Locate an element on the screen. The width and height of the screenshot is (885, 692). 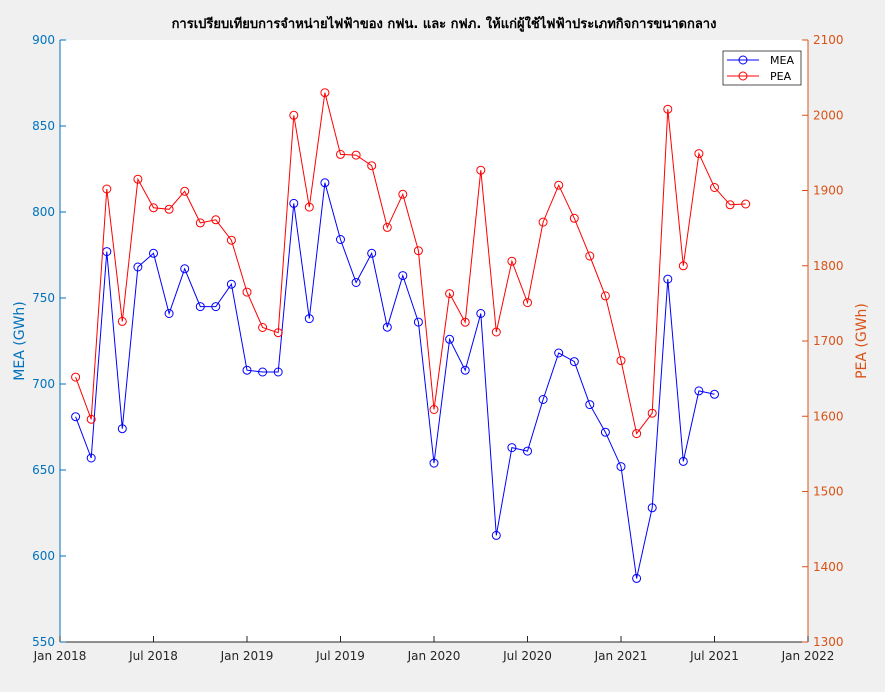
legend-mea-label: MEA is located at coordinates (782, 60).